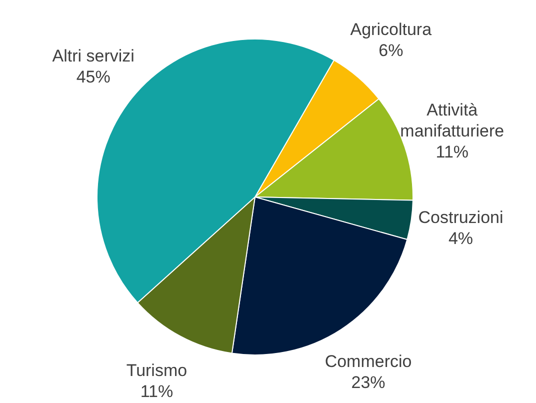 This screenshot has height=403, width=536. I want to click on slice-label: Costruzioni, so click(461, 216).